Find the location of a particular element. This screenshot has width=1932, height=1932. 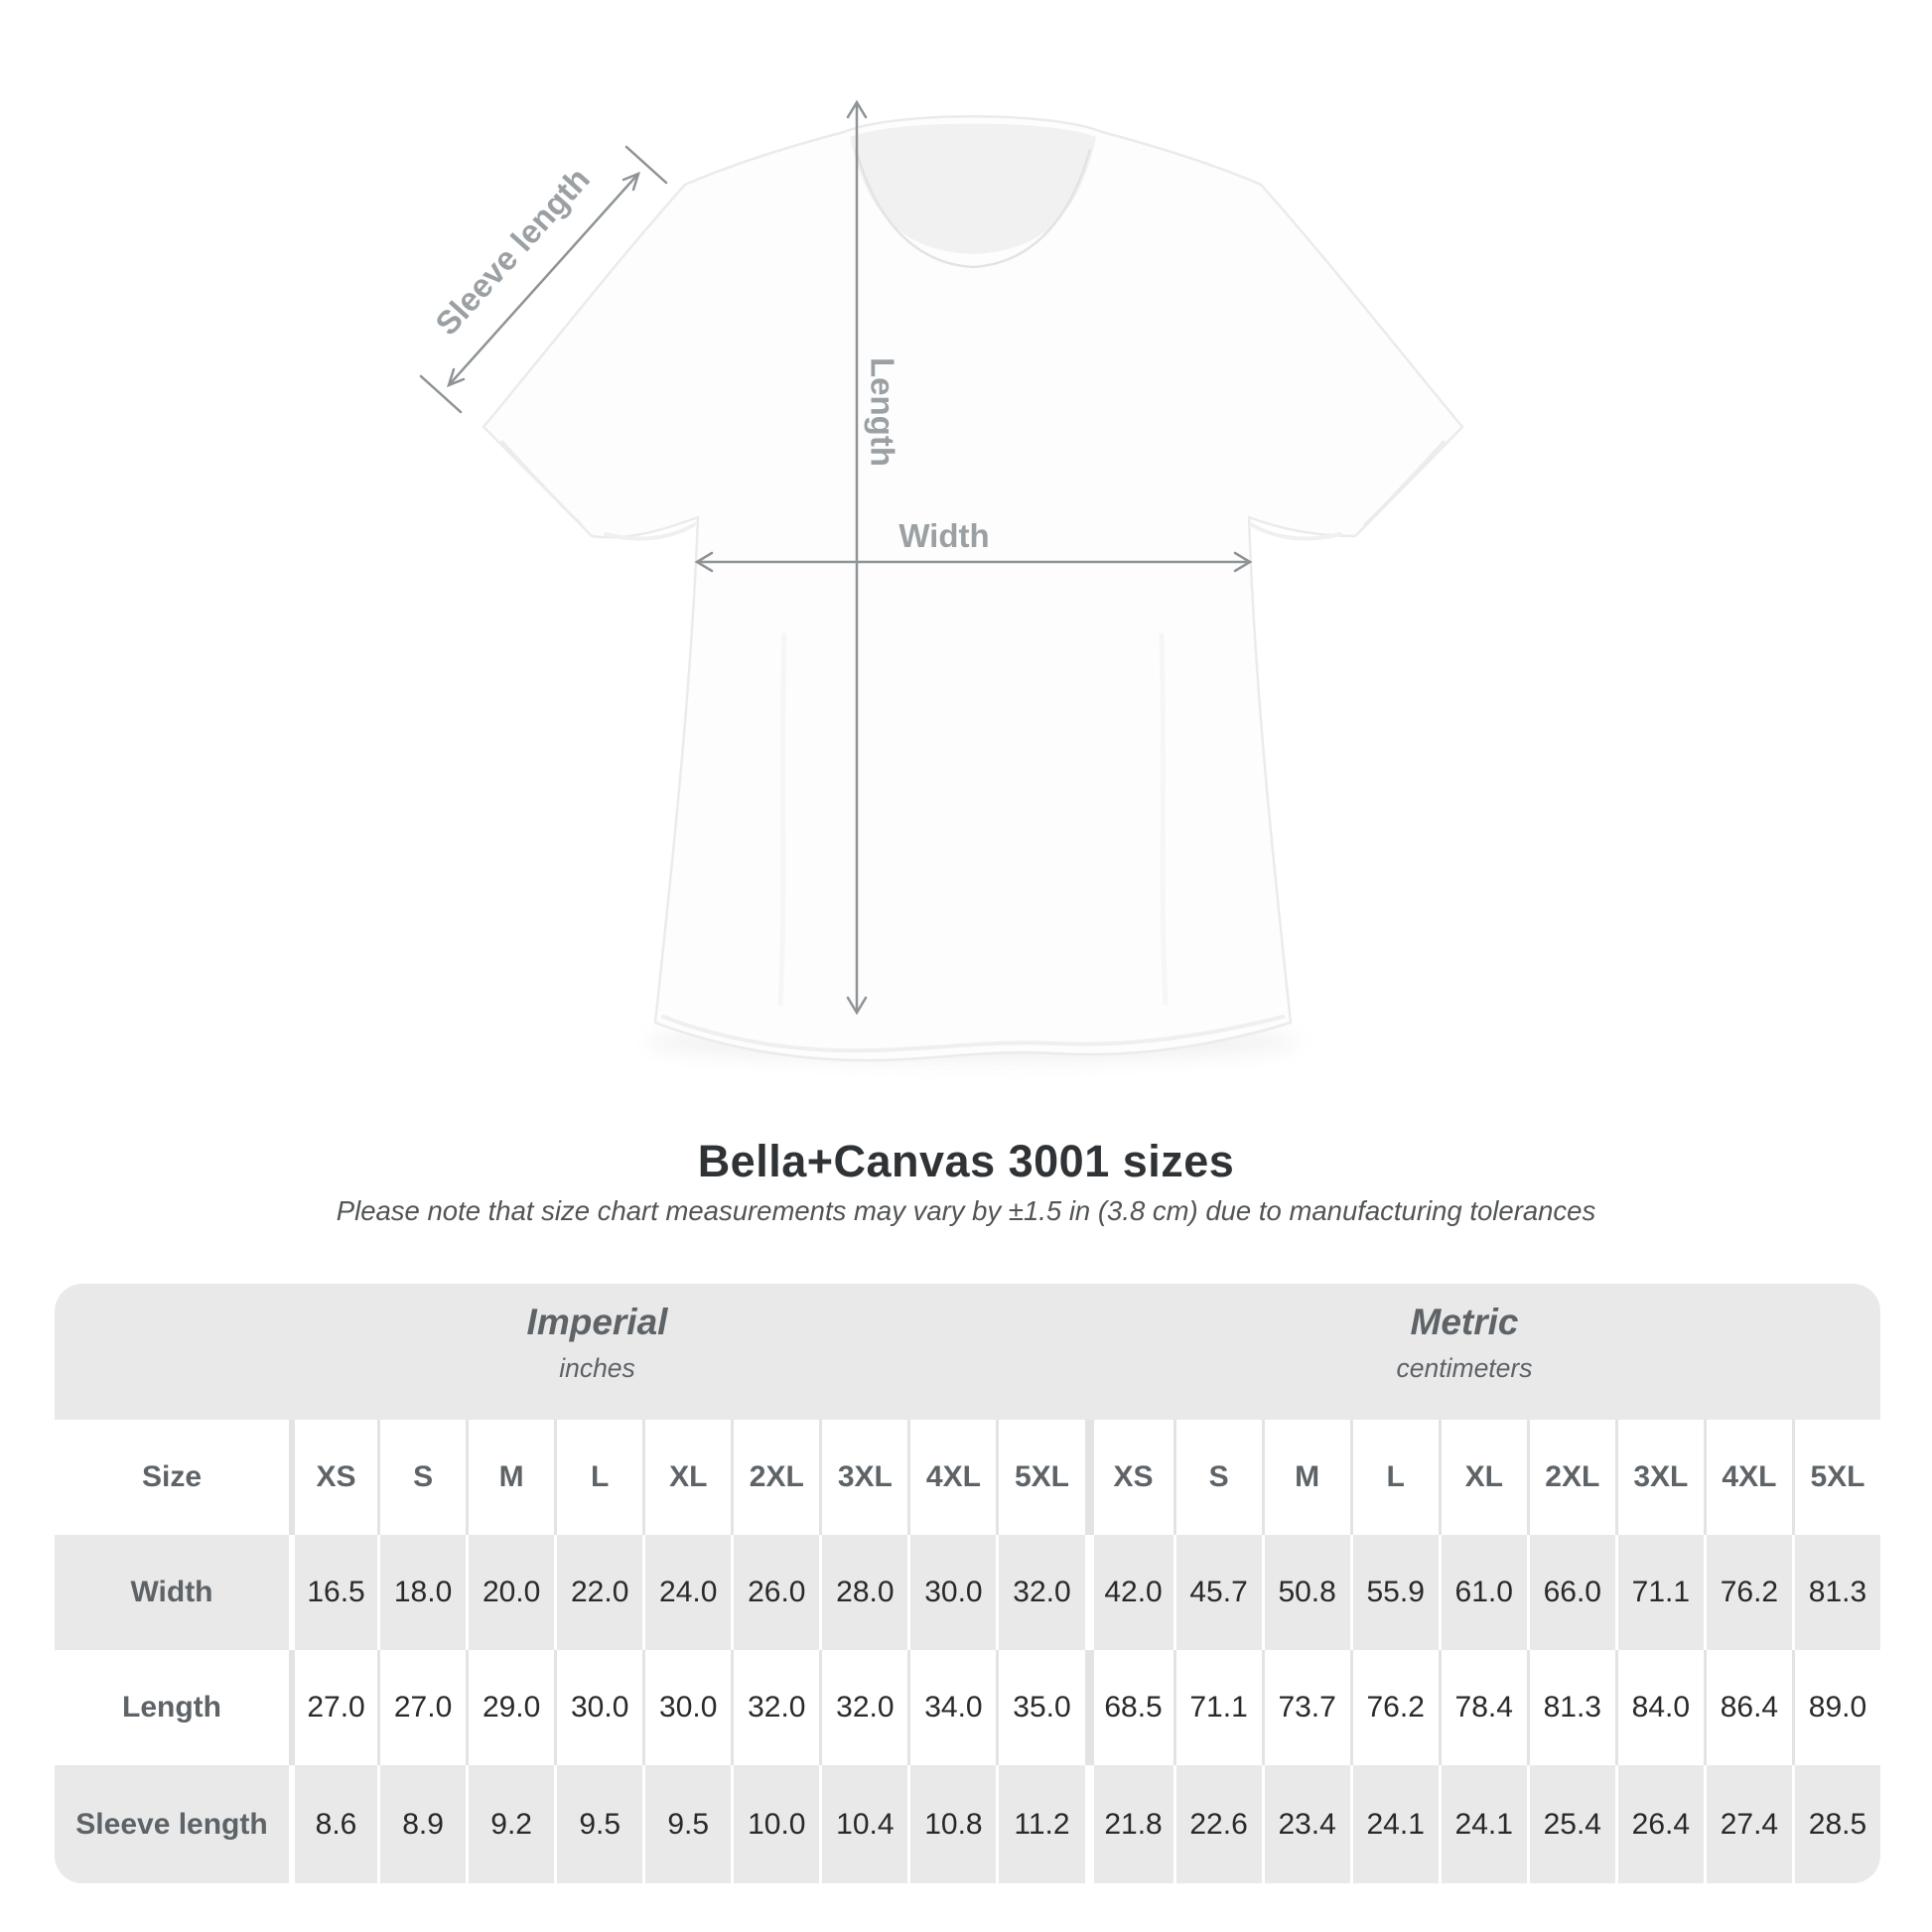

value-cell: 20.0 is located at coordinates (510, 1592).